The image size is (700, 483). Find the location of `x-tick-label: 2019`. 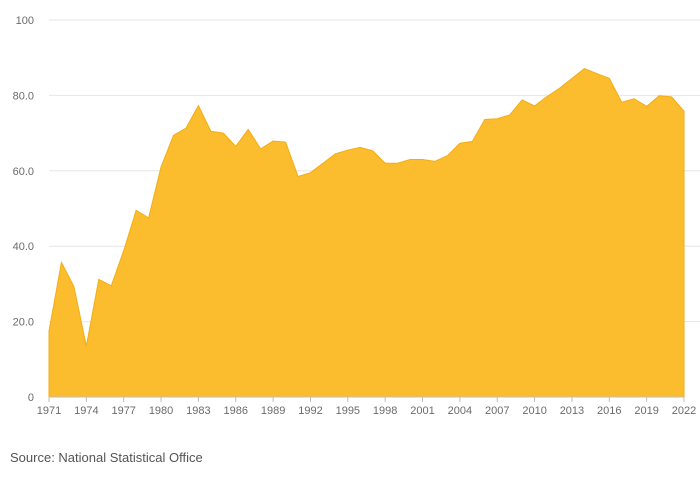

x-tick-label: 2019 is located at coordinates (646, 411).